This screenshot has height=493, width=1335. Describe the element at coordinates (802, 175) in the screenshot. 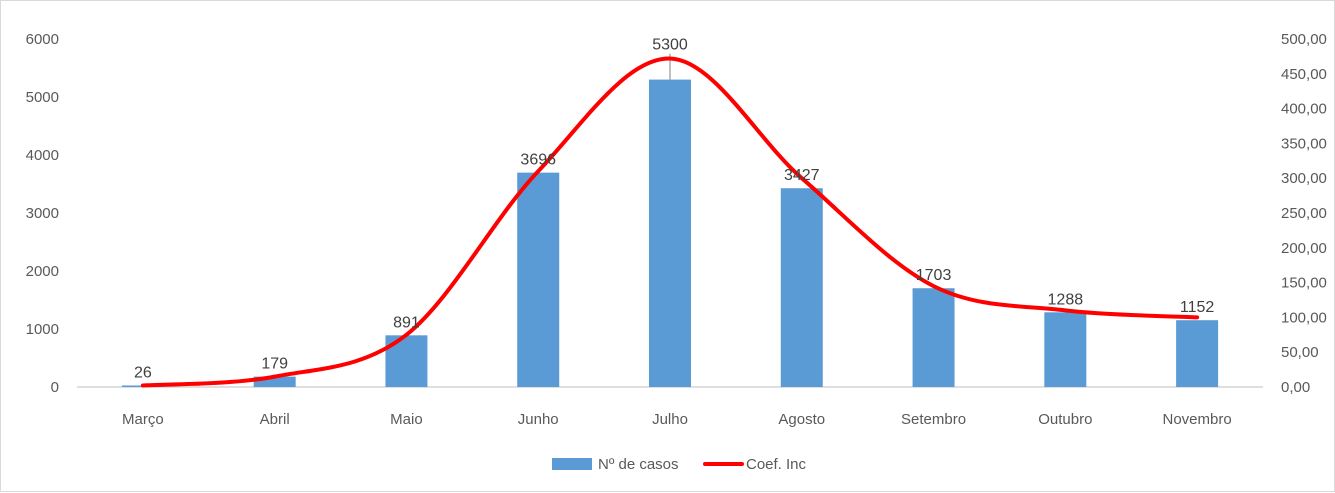

I see `bar-data-label: 3427` at that location.